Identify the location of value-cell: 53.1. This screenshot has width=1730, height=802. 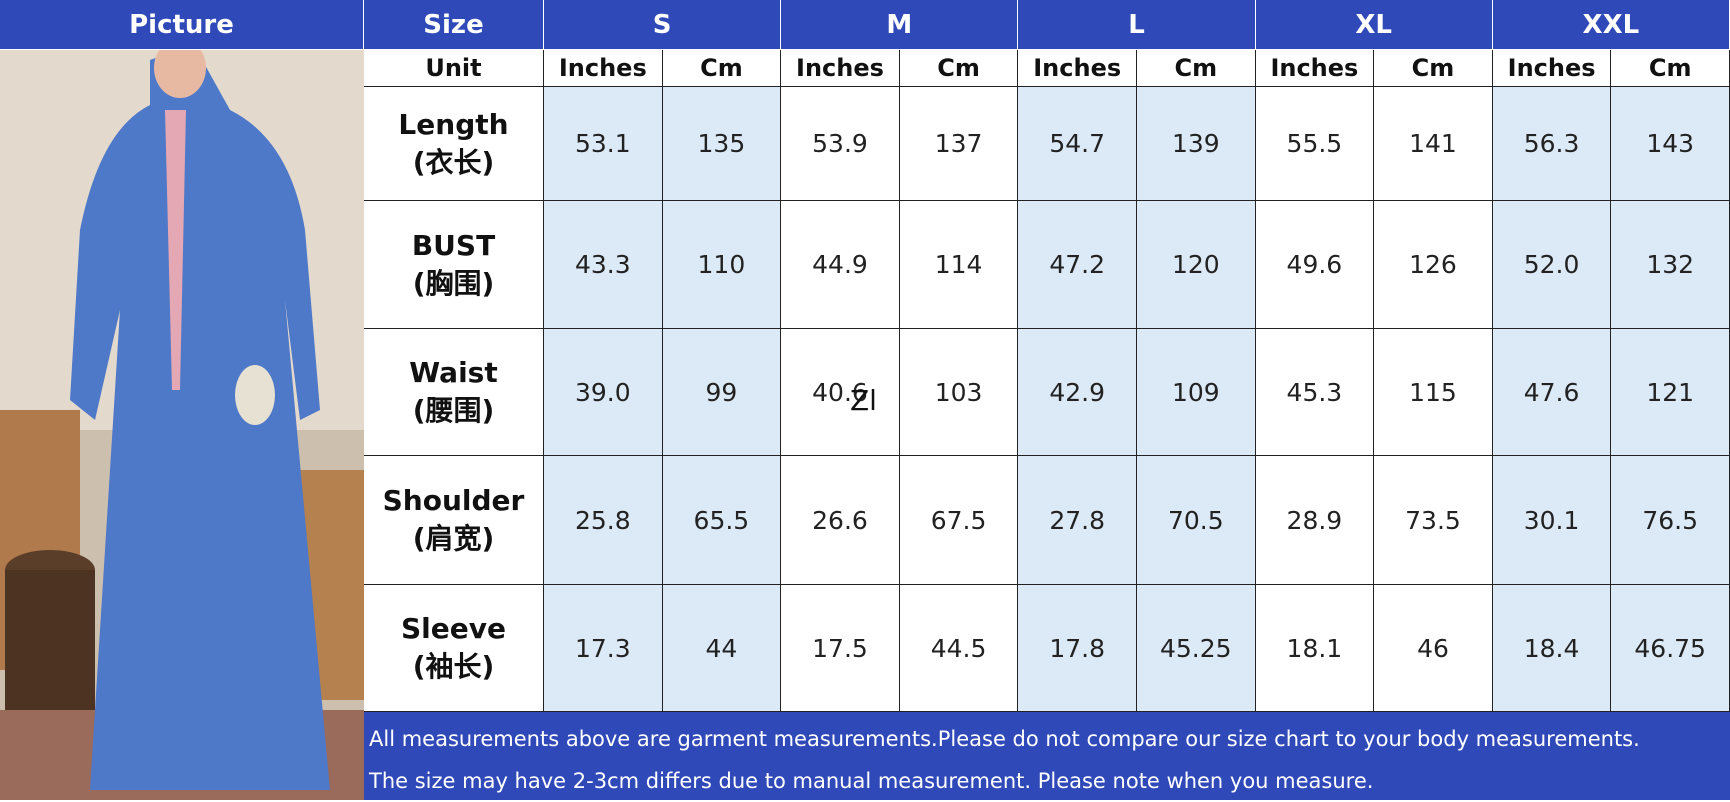
(603, 144).